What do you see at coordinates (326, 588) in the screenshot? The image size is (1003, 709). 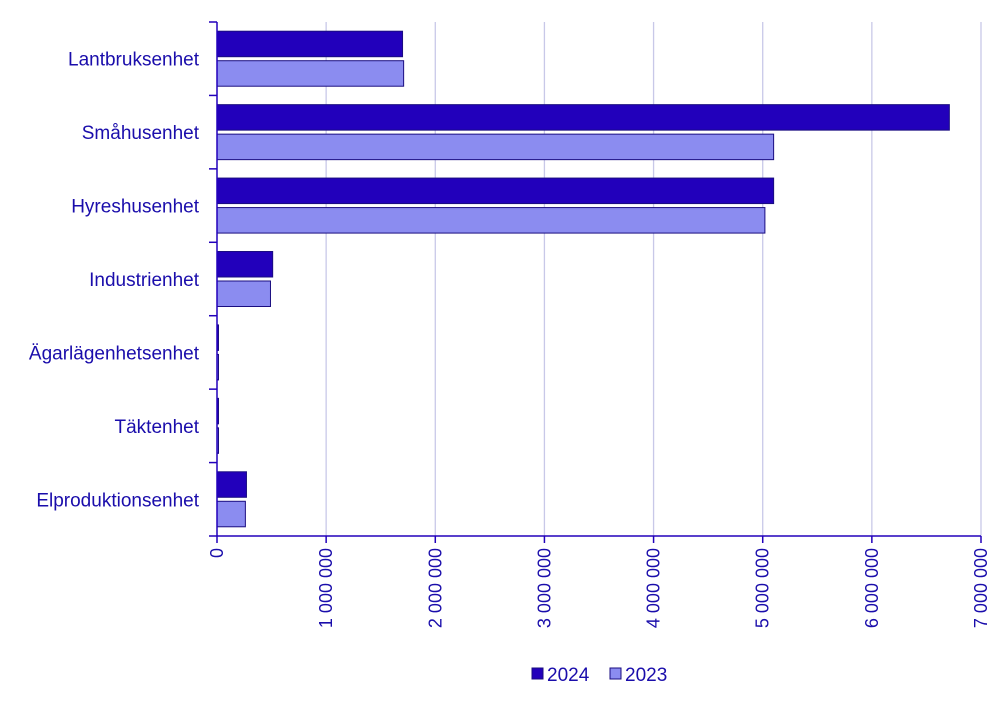 I see `x-tick-label: 1 000 000` at bounding box center [326, 588].